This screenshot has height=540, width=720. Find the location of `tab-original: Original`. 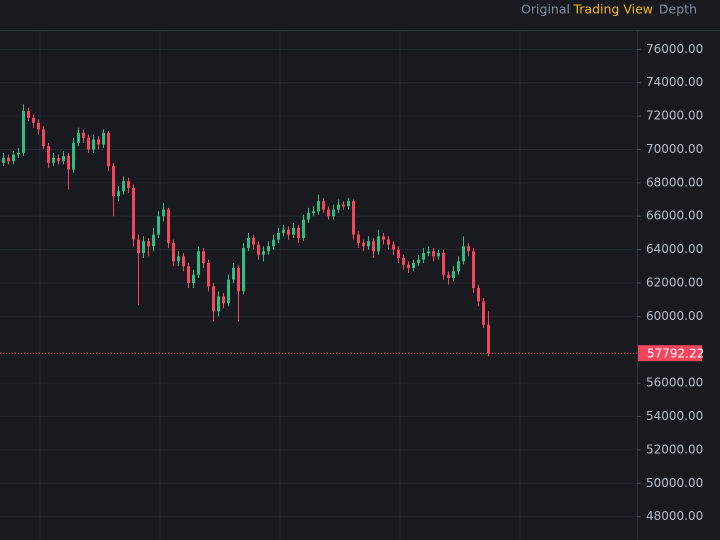

tab-original: Original is located at coordinates (545, 9).